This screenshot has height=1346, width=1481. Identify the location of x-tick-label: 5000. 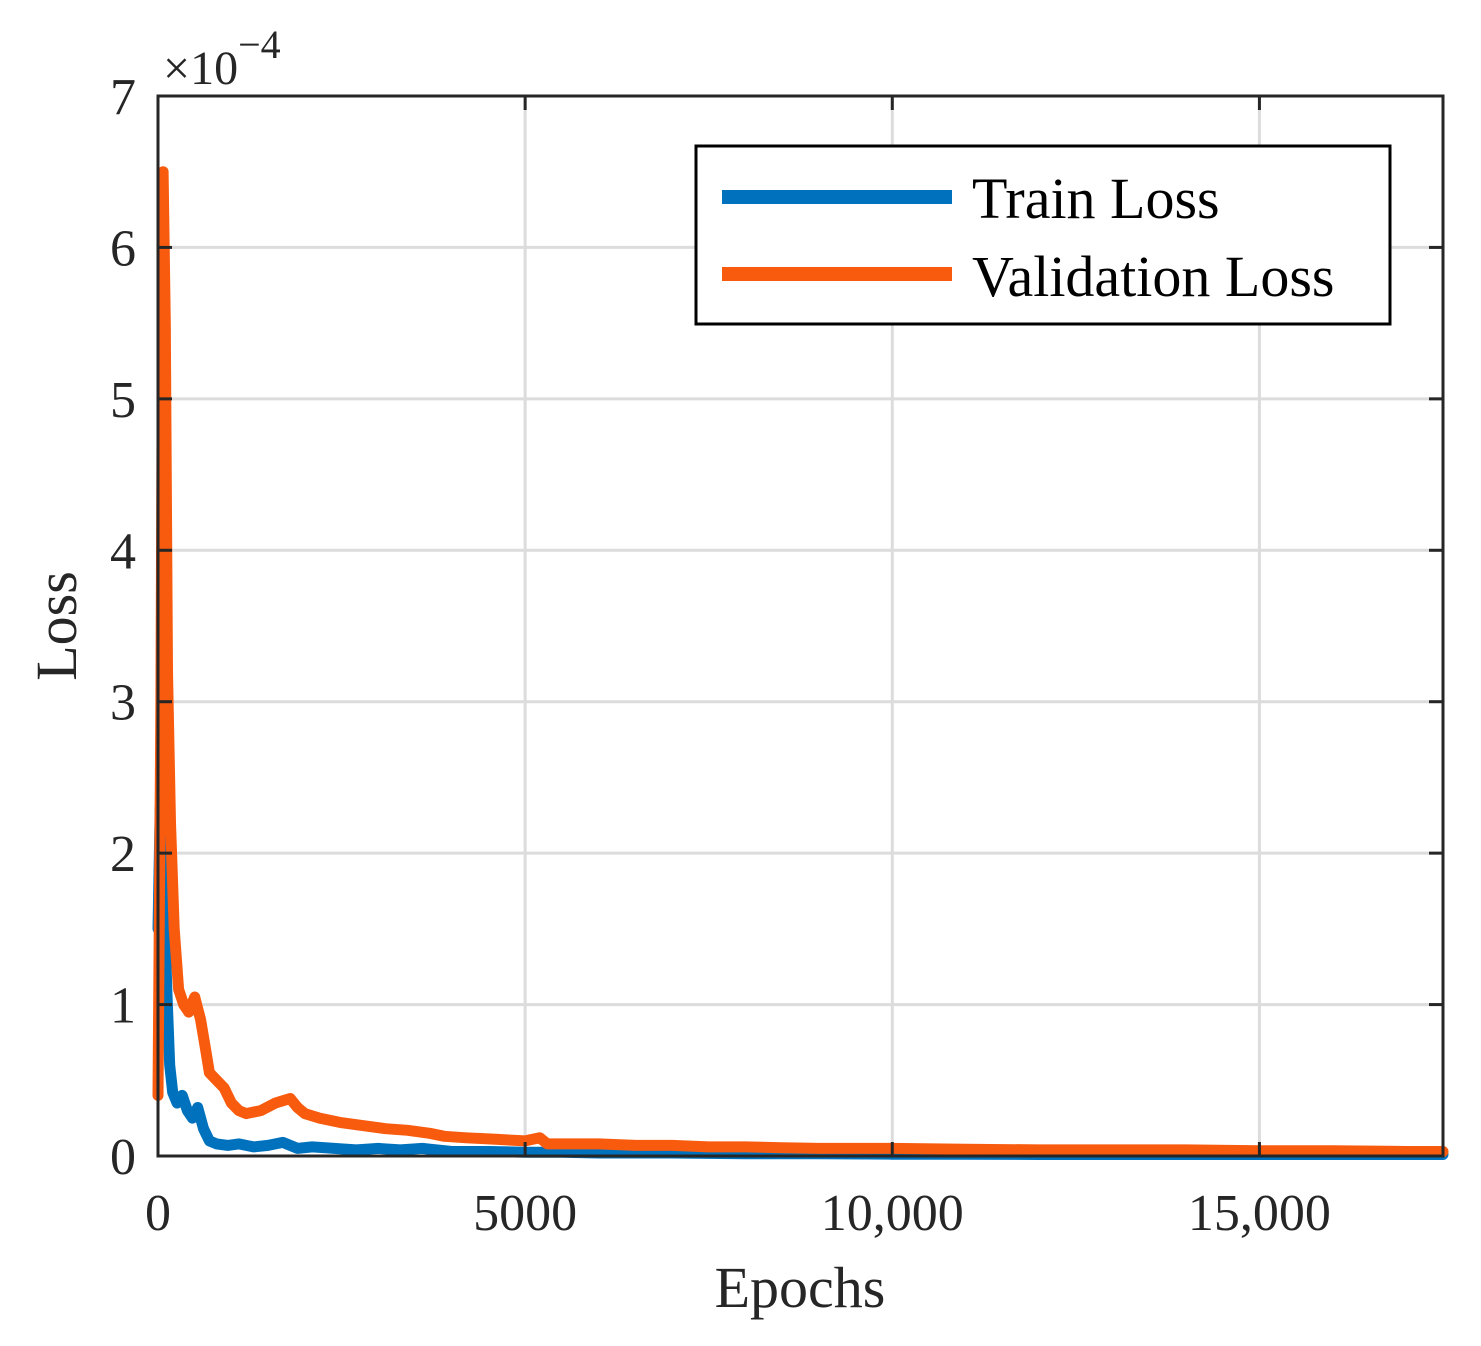
(525, 1213).